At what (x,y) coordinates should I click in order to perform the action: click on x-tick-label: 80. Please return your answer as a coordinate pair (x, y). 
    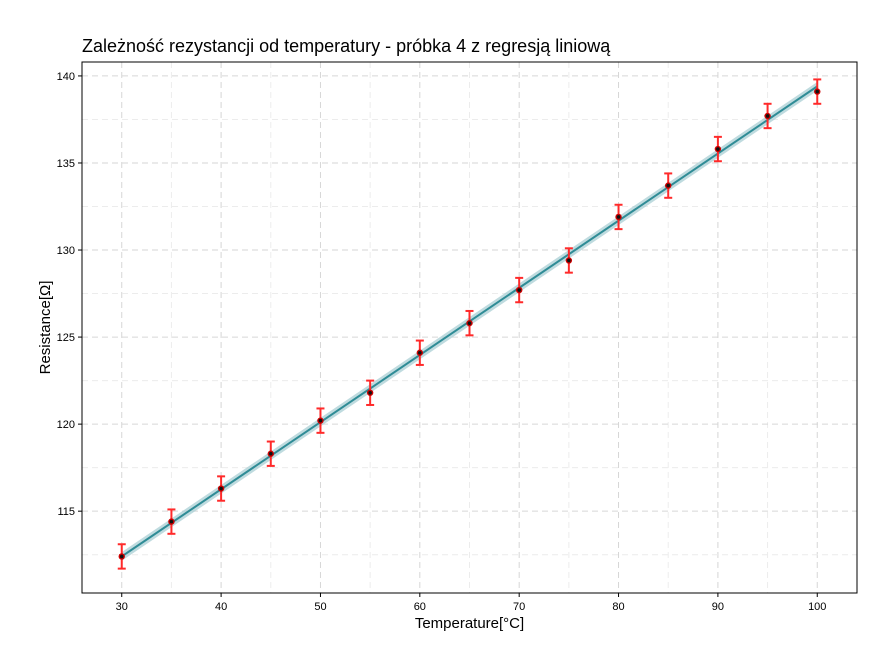
    Looking at the image, I should click on (618, 607).